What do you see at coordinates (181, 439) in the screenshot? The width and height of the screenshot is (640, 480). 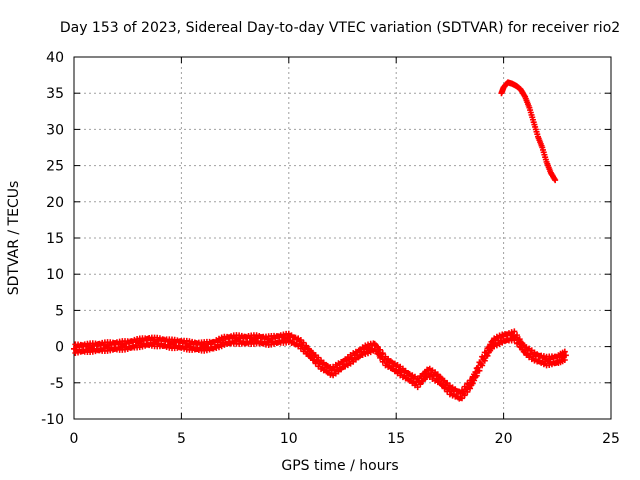 I see `x-tick-label: 5` at bounding box center [181, 439].